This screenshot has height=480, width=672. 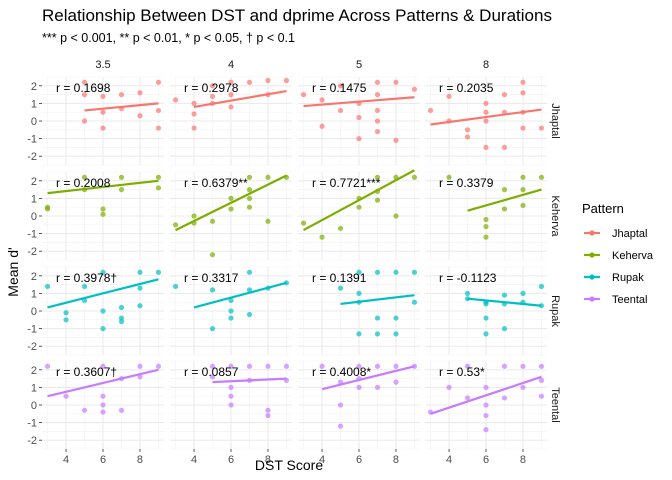 I want to click on facet-column-label: 3.5, so click(x=102, y=65).